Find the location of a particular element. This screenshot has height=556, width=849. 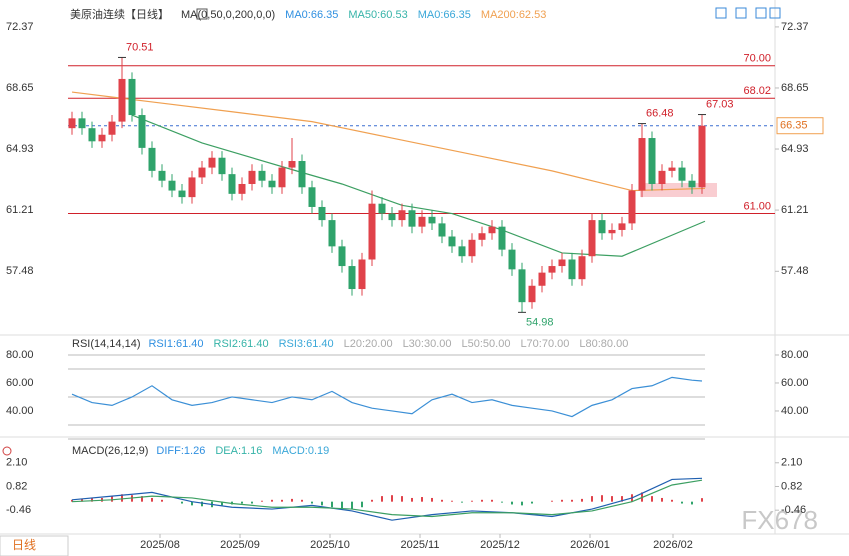

level-label: 68.02 is located at coordinates (757, 91).